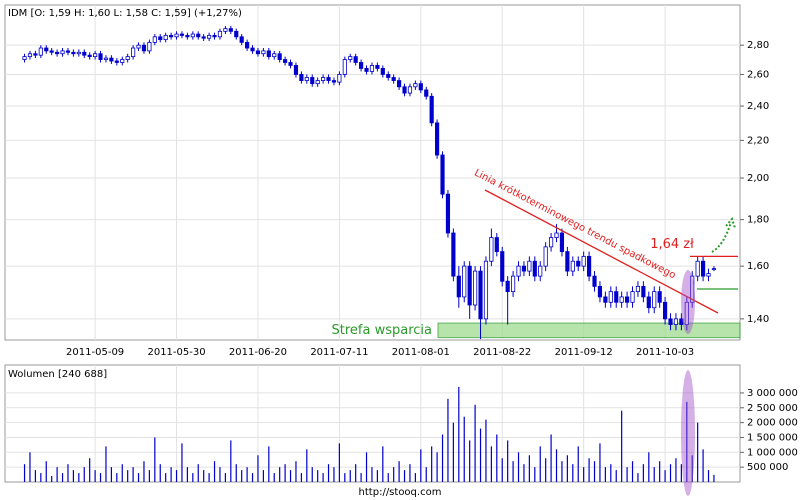  What do you see at coordinates (584, 352) in the screenshot?
I see `x-tick-label: 2011-09-12` at bounding box center [584, 352].